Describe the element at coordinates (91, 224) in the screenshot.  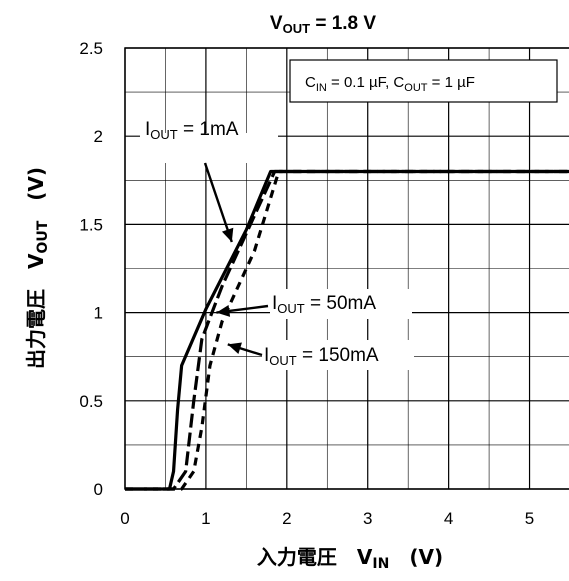
I see `y-tick-label: 1.5` at that location.